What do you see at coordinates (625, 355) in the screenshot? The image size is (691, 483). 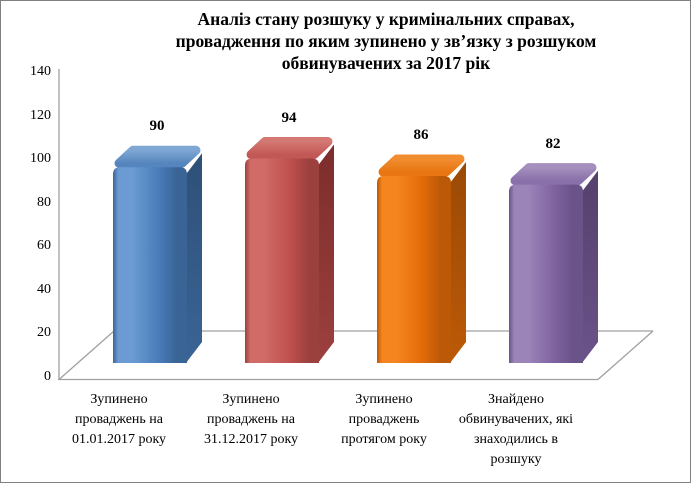 I see `floor-right-edge` at bounding box center [625, 355].